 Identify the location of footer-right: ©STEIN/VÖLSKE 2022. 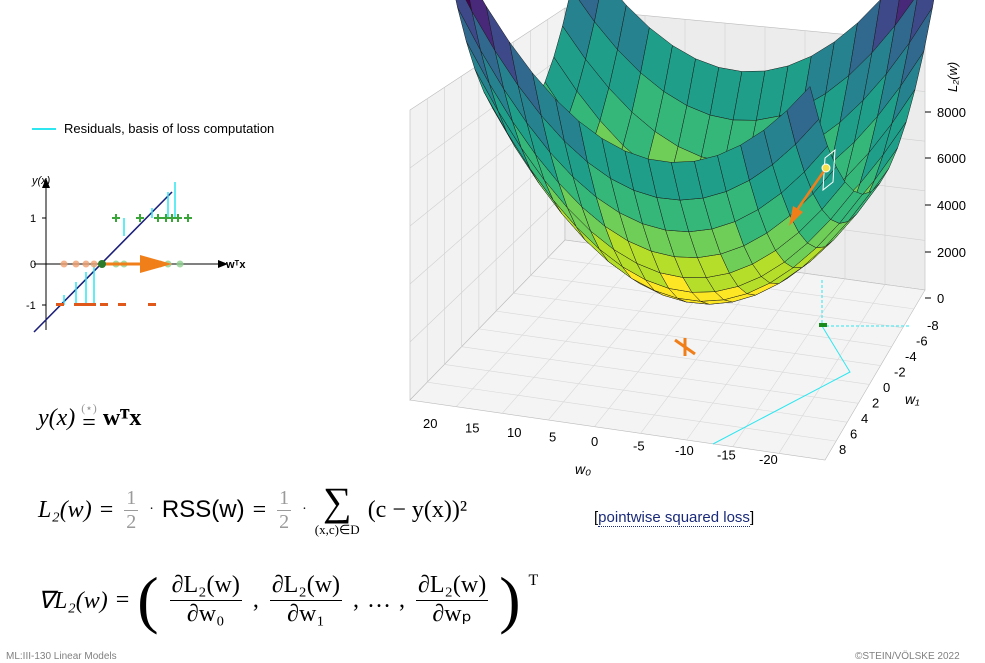
(907, 656).